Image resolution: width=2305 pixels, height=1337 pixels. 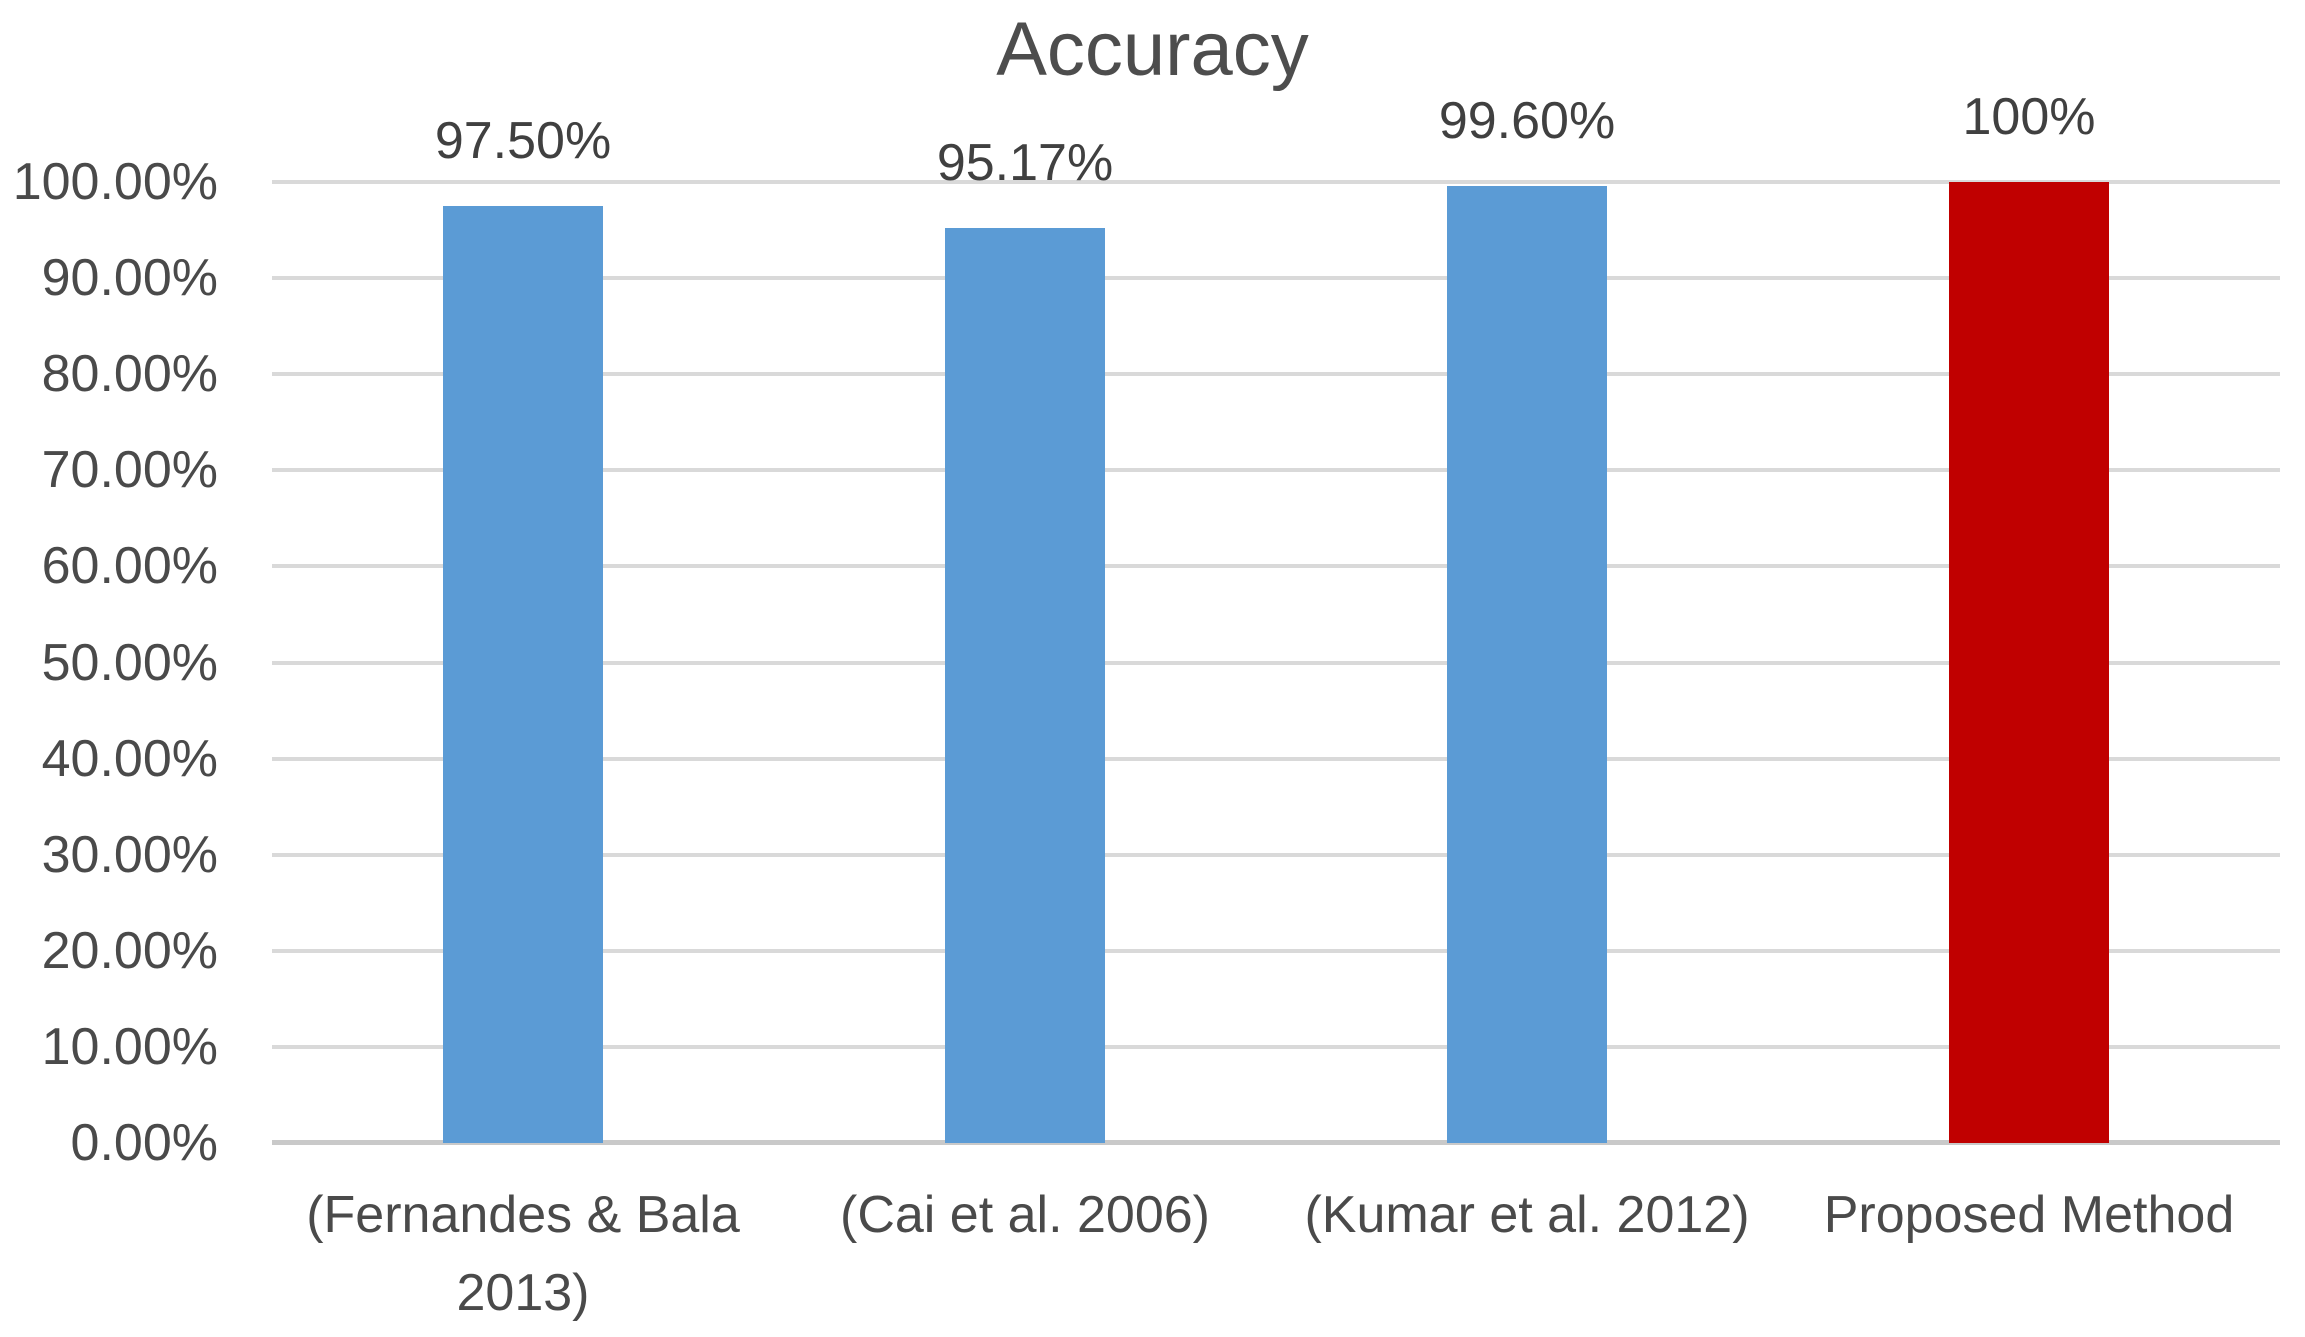 I want to click on y-tick-label: 70.00%, so click(x=129, y=470).